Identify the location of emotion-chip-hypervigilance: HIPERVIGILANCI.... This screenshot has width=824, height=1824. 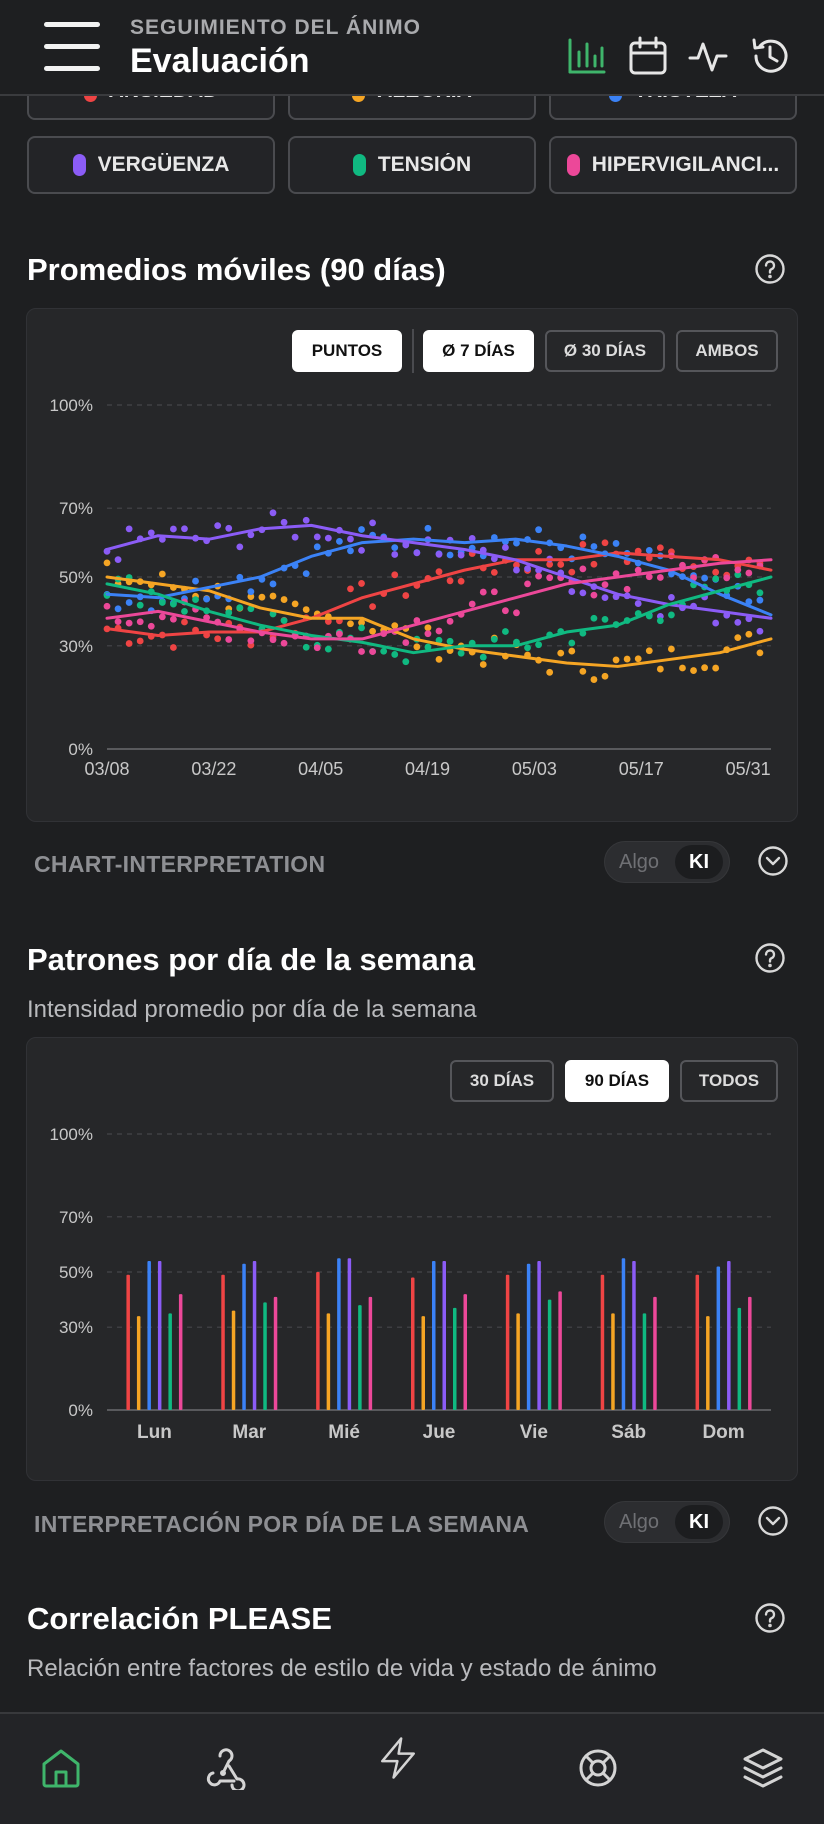
(673, 165).